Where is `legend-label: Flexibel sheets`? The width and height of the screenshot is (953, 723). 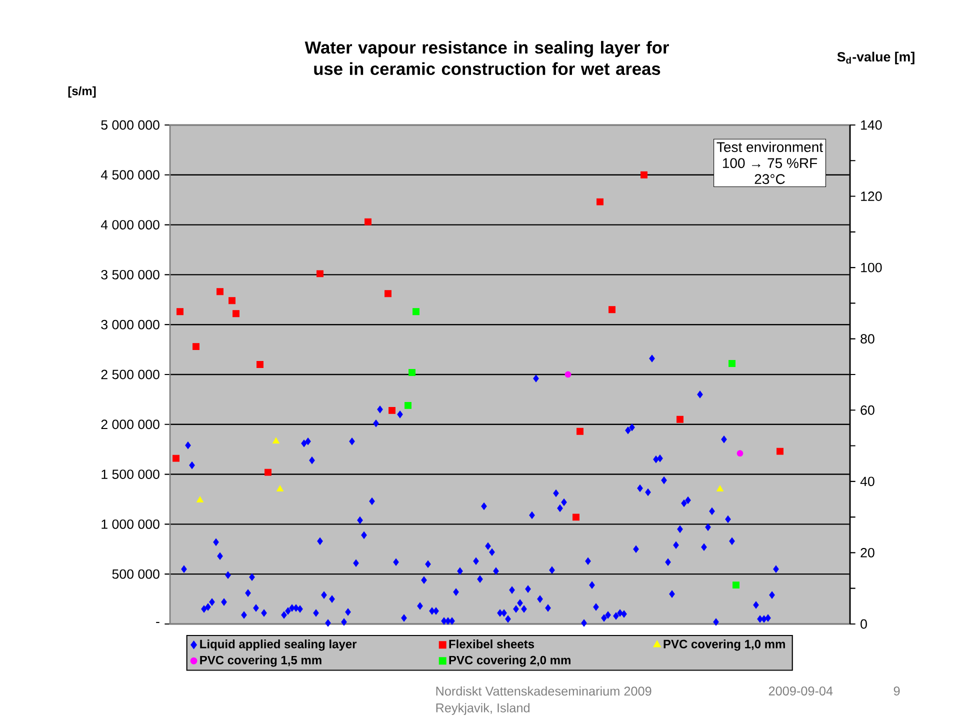 legend-label: Flexibel sheets is located at coordinates (491, 643).